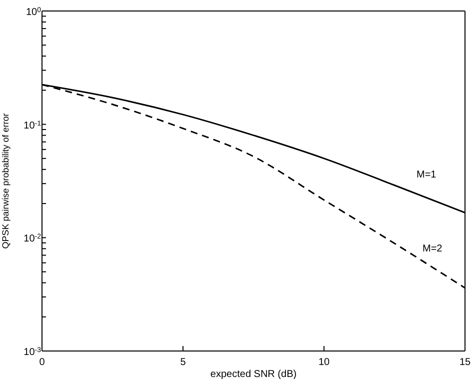  What do you see at coordinates (324, 362) in the screenshot?
I see `x-tick-label: 10` at bounding box center [324, 362].